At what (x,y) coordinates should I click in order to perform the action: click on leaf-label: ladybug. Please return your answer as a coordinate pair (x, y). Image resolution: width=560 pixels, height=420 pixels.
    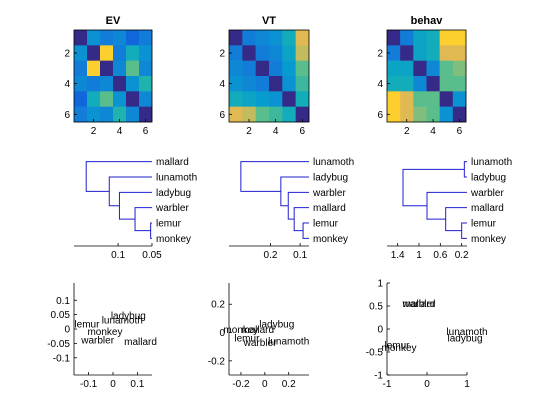
    Looking at the image, I should click on (173, 193).